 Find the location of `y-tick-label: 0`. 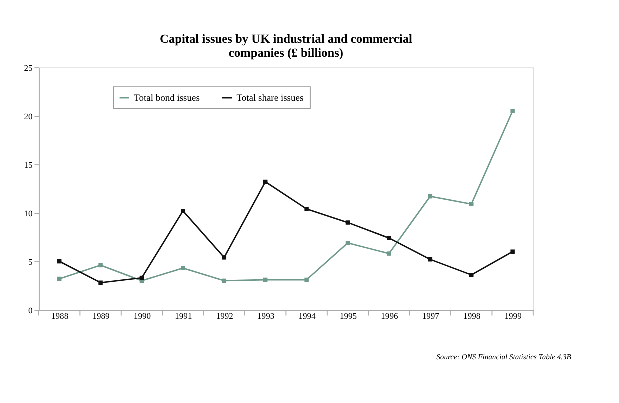

y-tick-label: 0 is located at coordinates (30, 310).